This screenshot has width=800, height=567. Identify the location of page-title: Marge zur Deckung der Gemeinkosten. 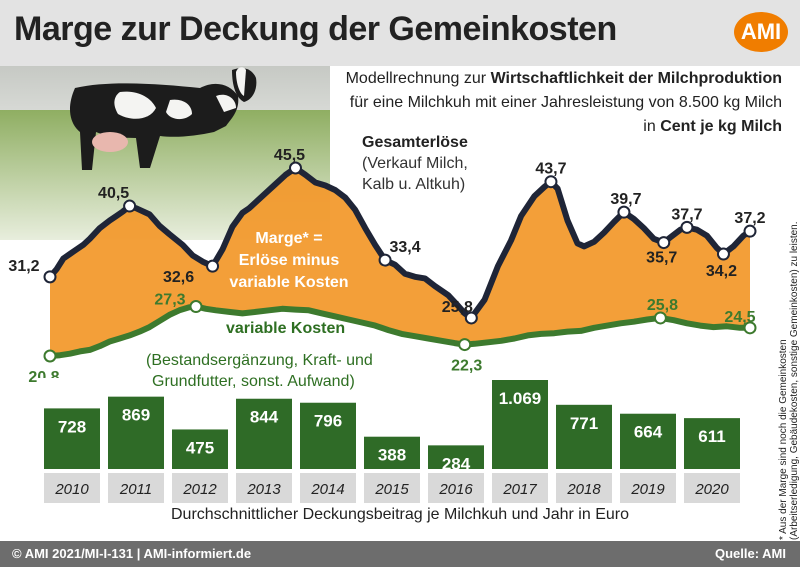
(315, 29).